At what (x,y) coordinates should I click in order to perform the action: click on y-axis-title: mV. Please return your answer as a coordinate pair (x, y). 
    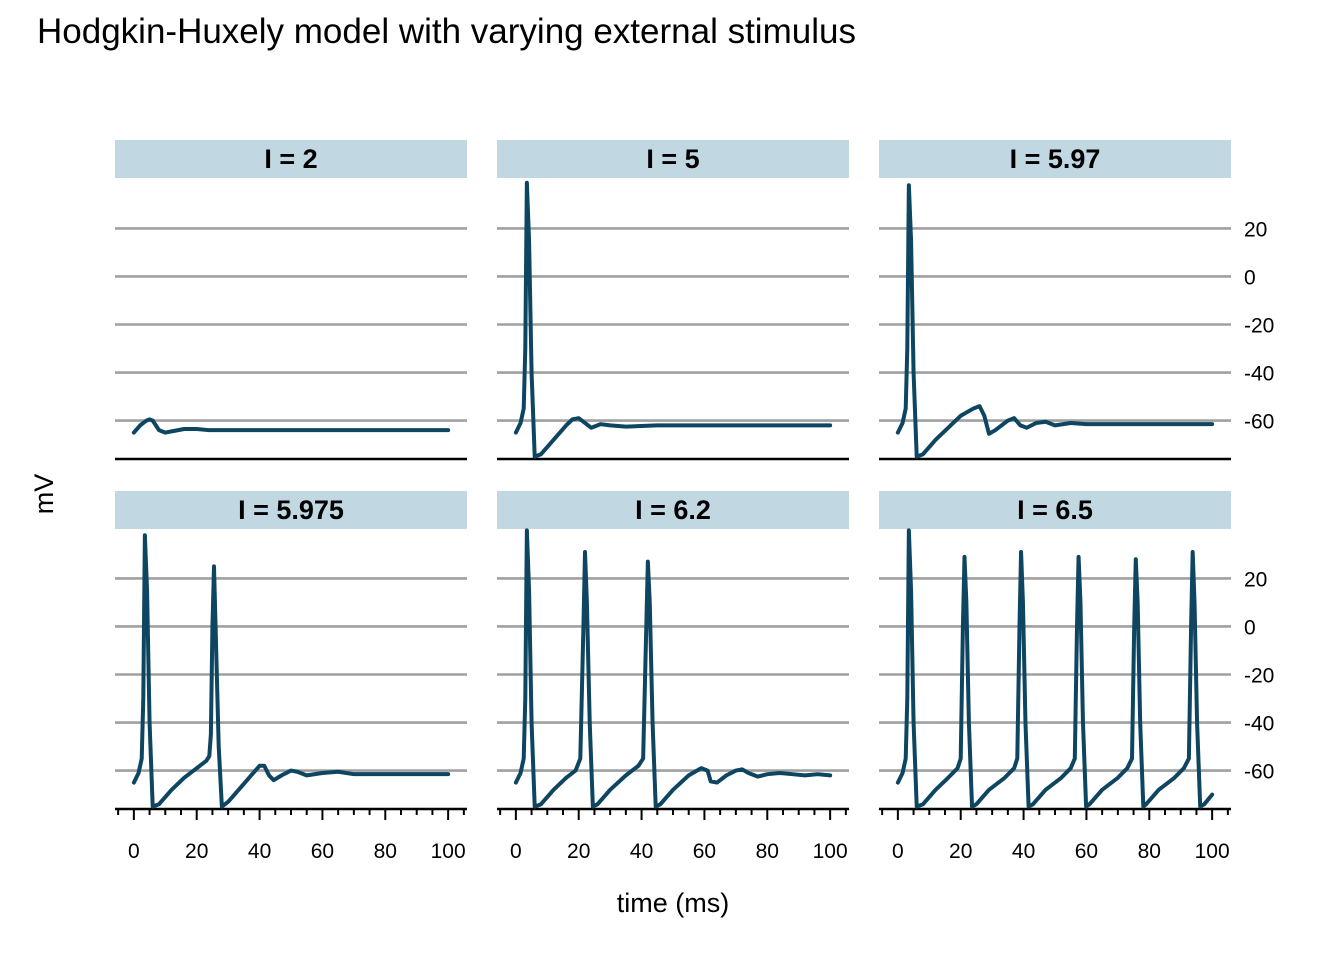
    Looking at the image, I should click on (44, 494).